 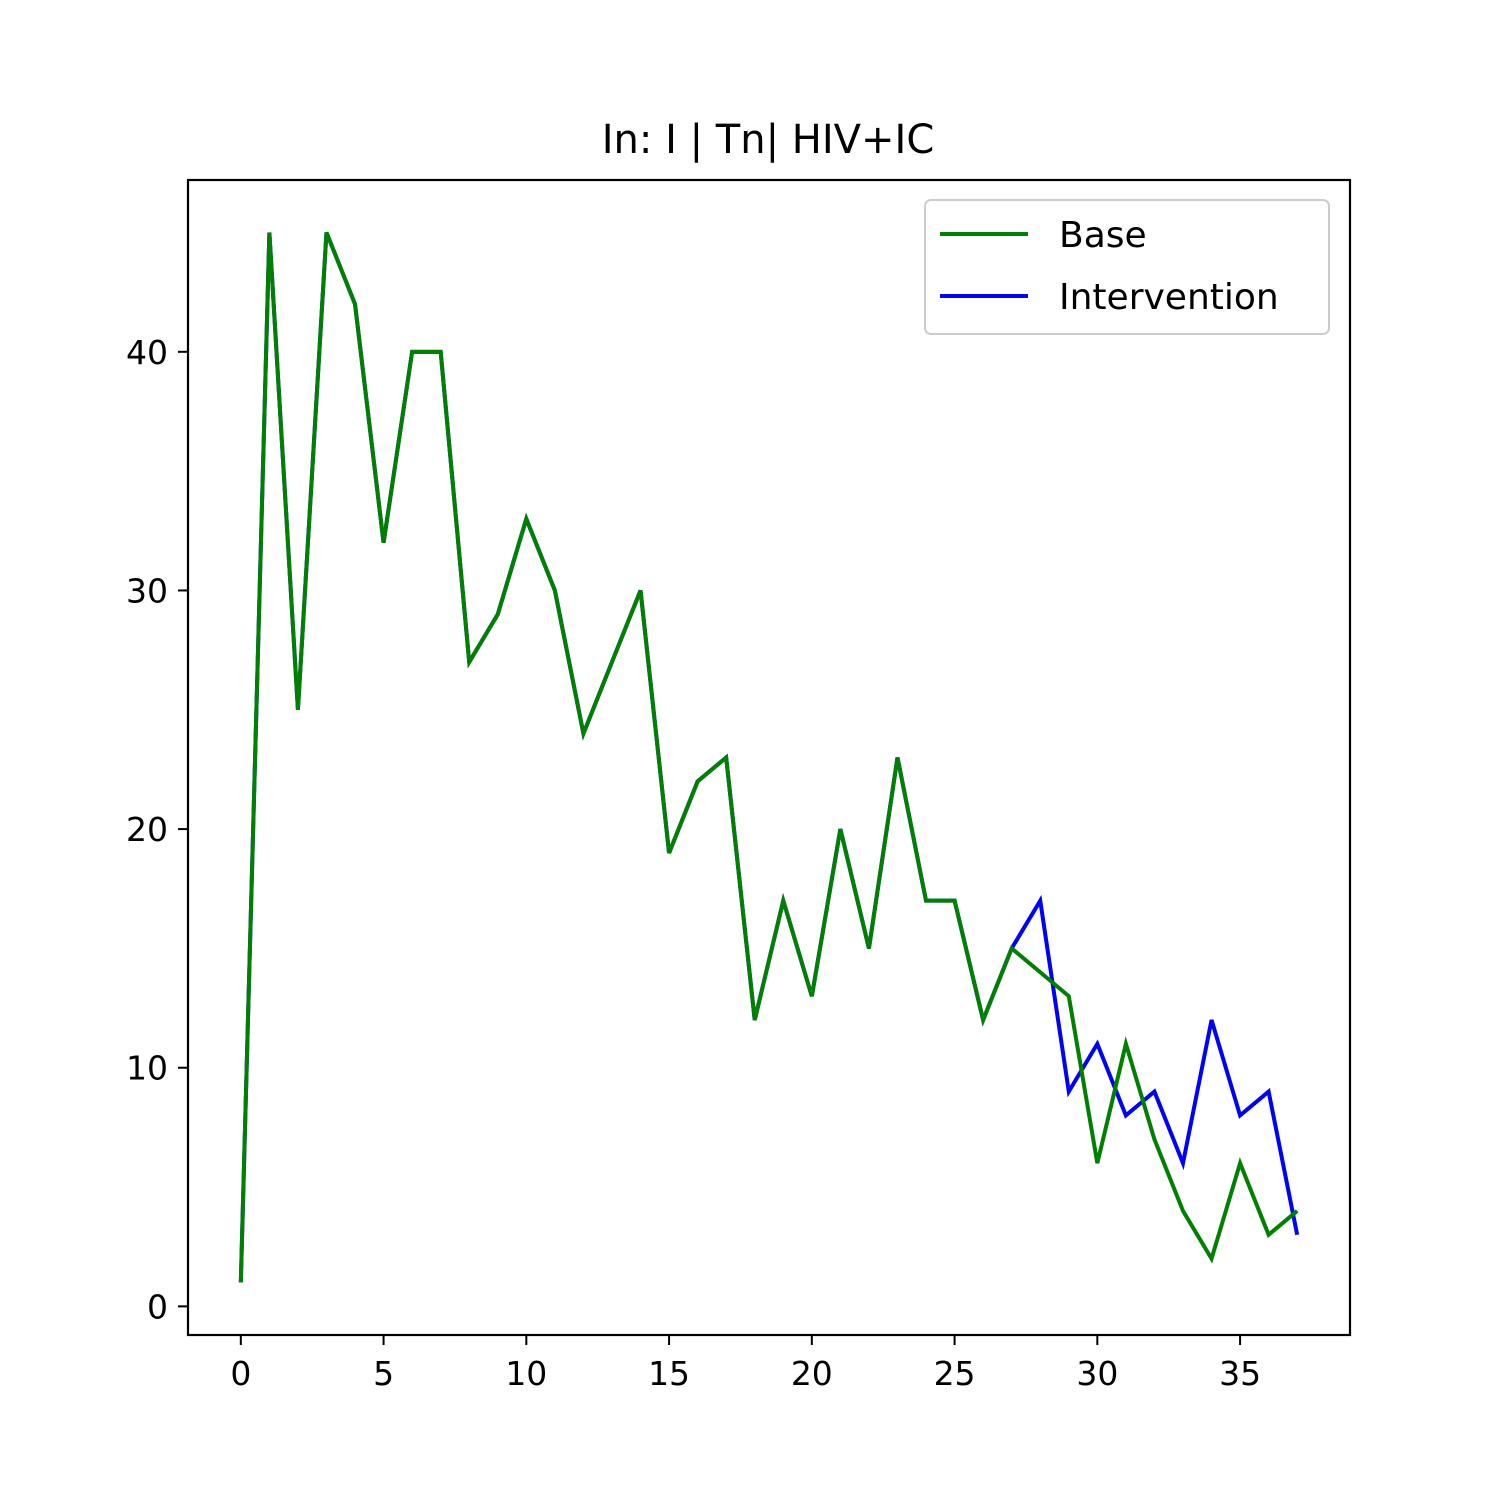 I want to click on y-axis: 0 10 20 30 40, so click(x=157, y=829).